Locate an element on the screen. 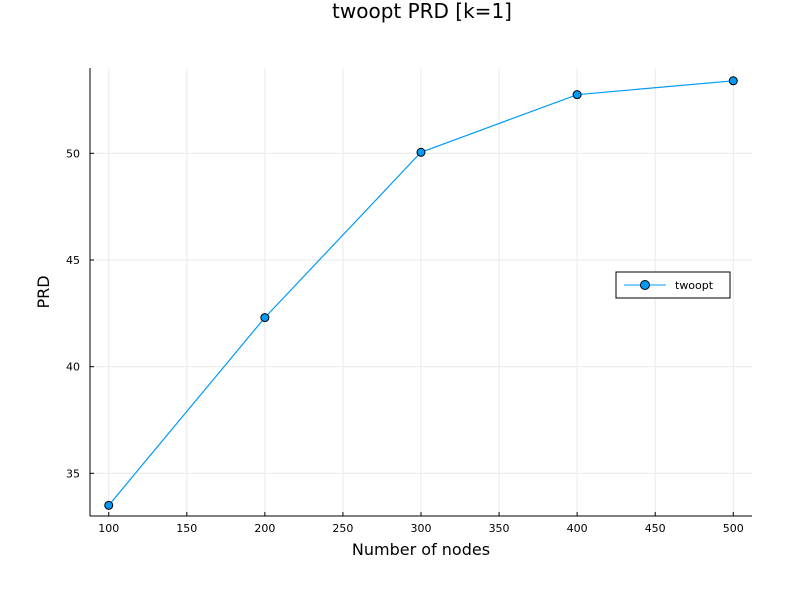  x-tick-label: 200 is located at coordinates (264, 528).